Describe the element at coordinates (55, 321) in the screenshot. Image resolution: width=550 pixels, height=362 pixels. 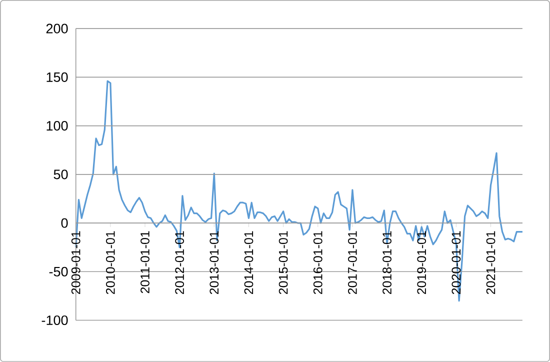
I see `y-tick-label: -100` at that location.